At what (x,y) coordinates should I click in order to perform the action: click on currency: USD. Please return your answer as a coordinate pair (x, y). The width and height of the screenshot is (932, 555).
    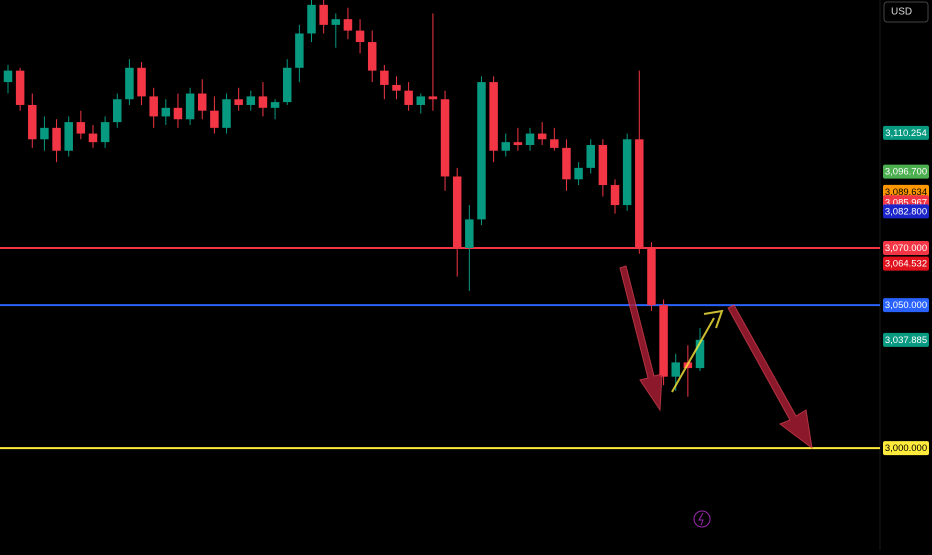
    Looking at the image, I should click on (901, 12).